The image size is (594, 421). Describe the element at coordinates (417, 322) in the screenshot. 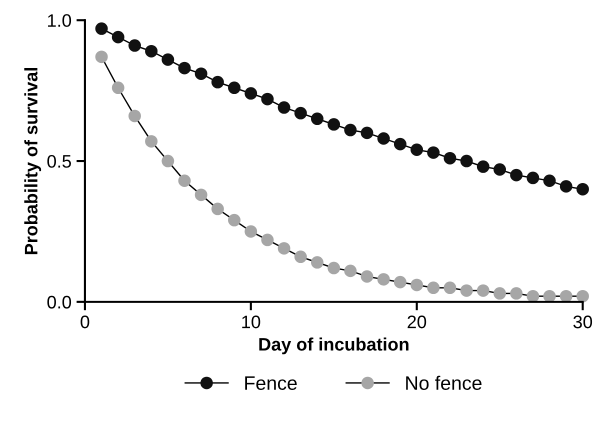

I see `x-tick-label: 20` at that location.